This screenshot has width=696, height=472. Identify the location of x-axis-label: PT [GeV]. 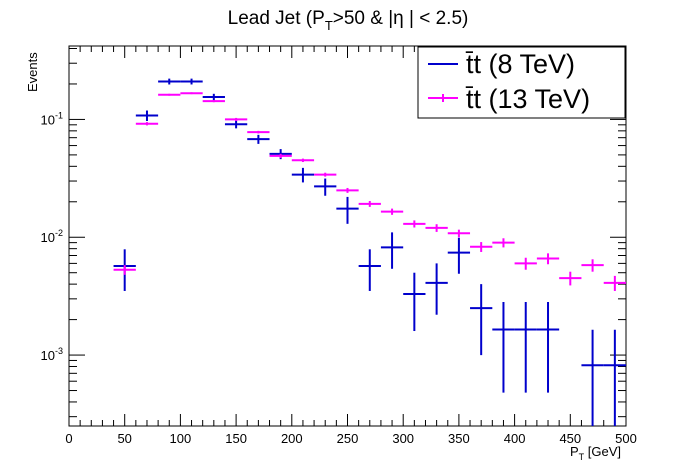
(595, 453).